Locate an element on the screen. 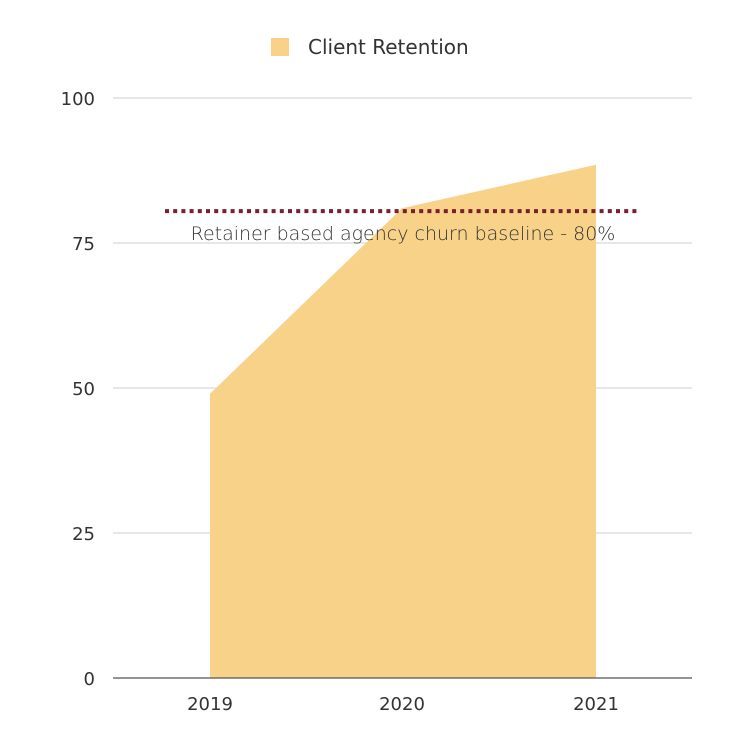 The height and width of the screenshot is (750, 750). x-tick-label-2020: 2020 is located at coordinates (402, 704).